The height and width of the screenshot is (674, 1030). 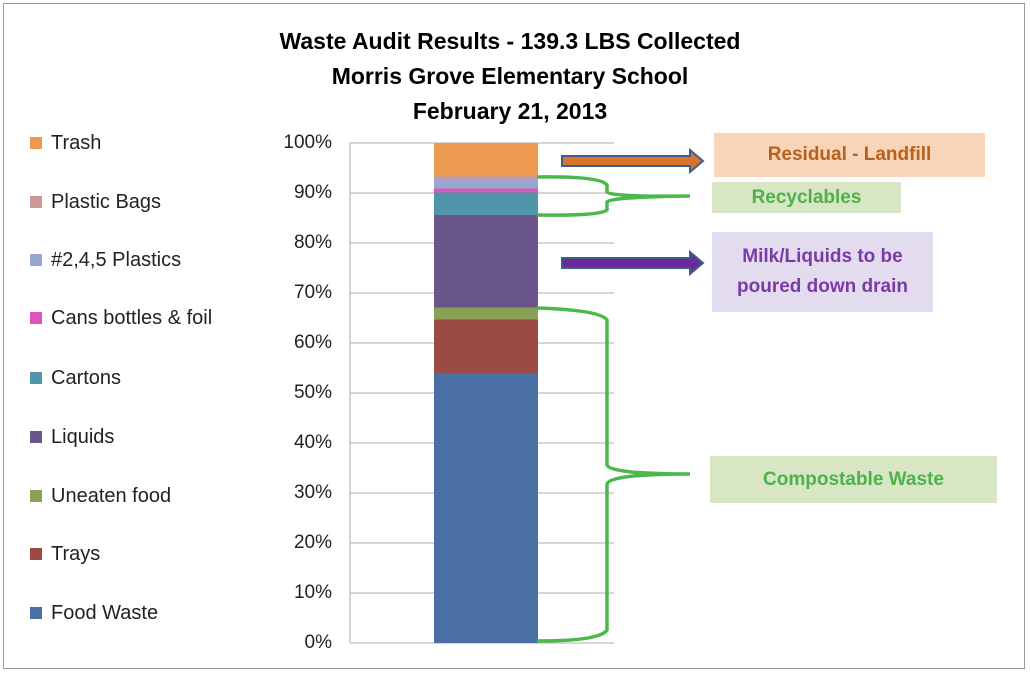 What do you see at coordinates (312, 542) in the screenshot?
I see `y-tick-label: 20%` at bounding box center [312, 542].